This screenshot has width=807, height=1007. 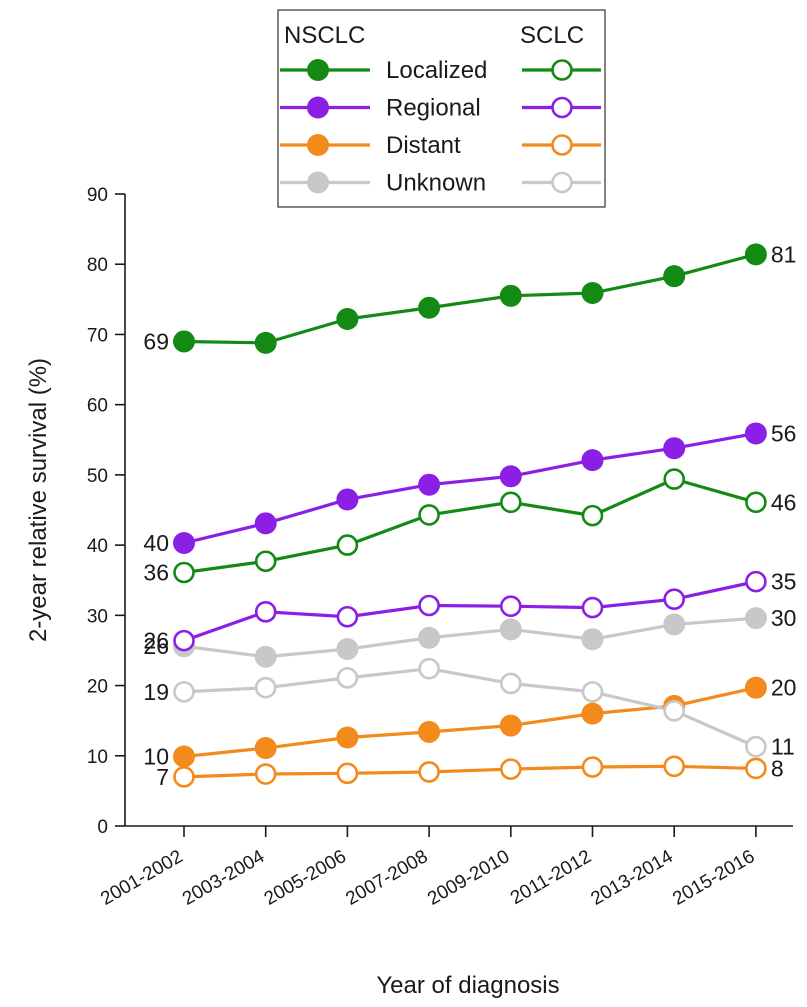 I want to click on data-label: 20, so click(x=784, y=688).